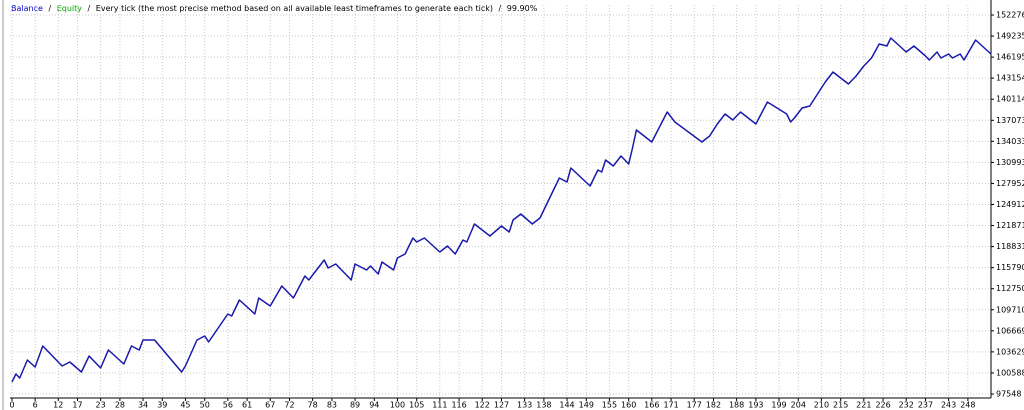  Describe the element at coordinates (1010, 351) in the screenshot. I see `y-tick-label: 103629` at that location.